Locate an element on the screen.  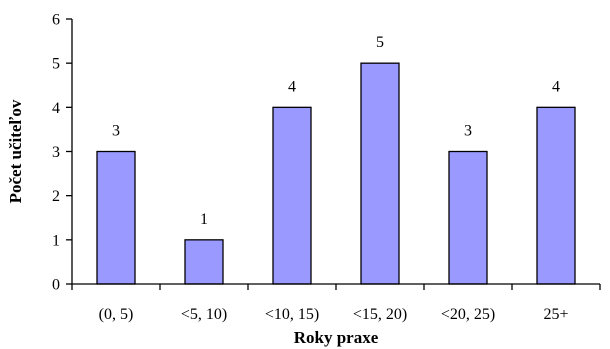
y-axis-title: Počet učiteľov is located at coordinates (15, 151).